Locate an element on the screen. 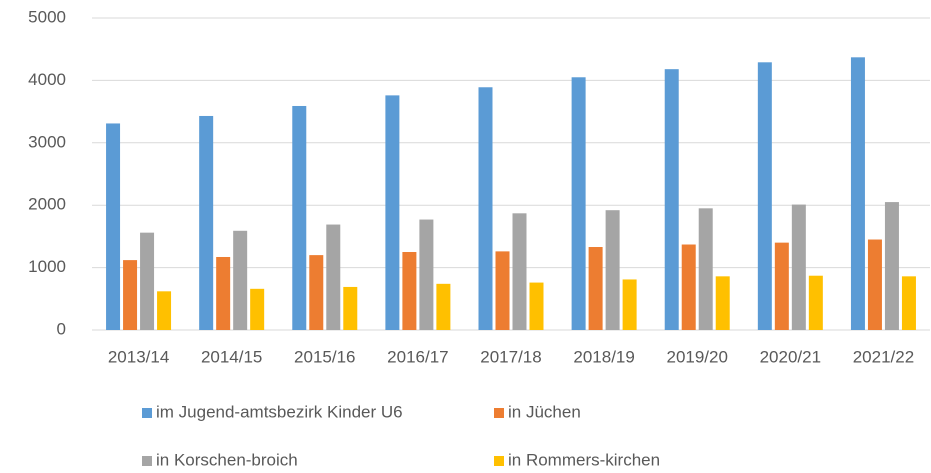 This screenshot has width=931, height=473. x-tick-label: 2016/17 is located at coordinates (417, 356).